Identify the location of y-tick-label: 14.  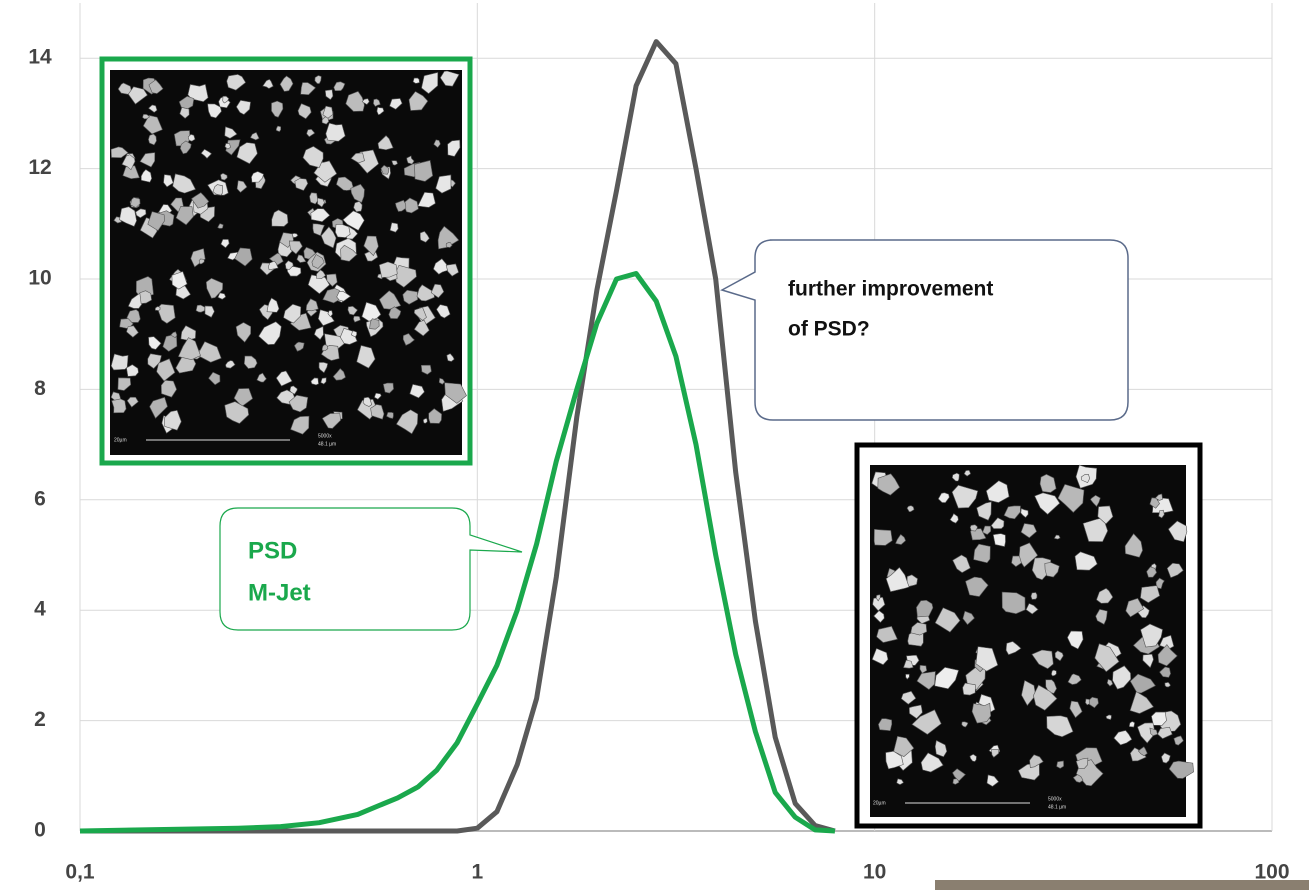
(40, 57).